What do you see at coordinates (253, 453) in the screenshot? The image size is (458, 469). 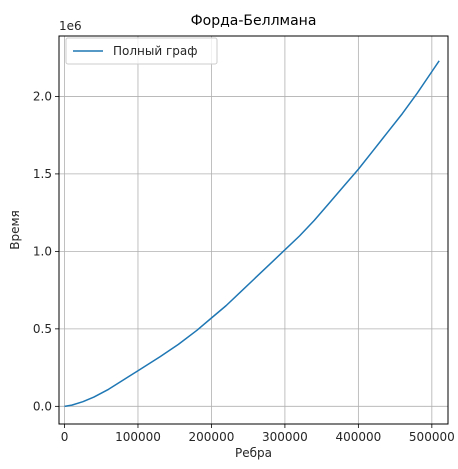 I see `x-axis-label: Ребра` at bounding box center [253, 453].